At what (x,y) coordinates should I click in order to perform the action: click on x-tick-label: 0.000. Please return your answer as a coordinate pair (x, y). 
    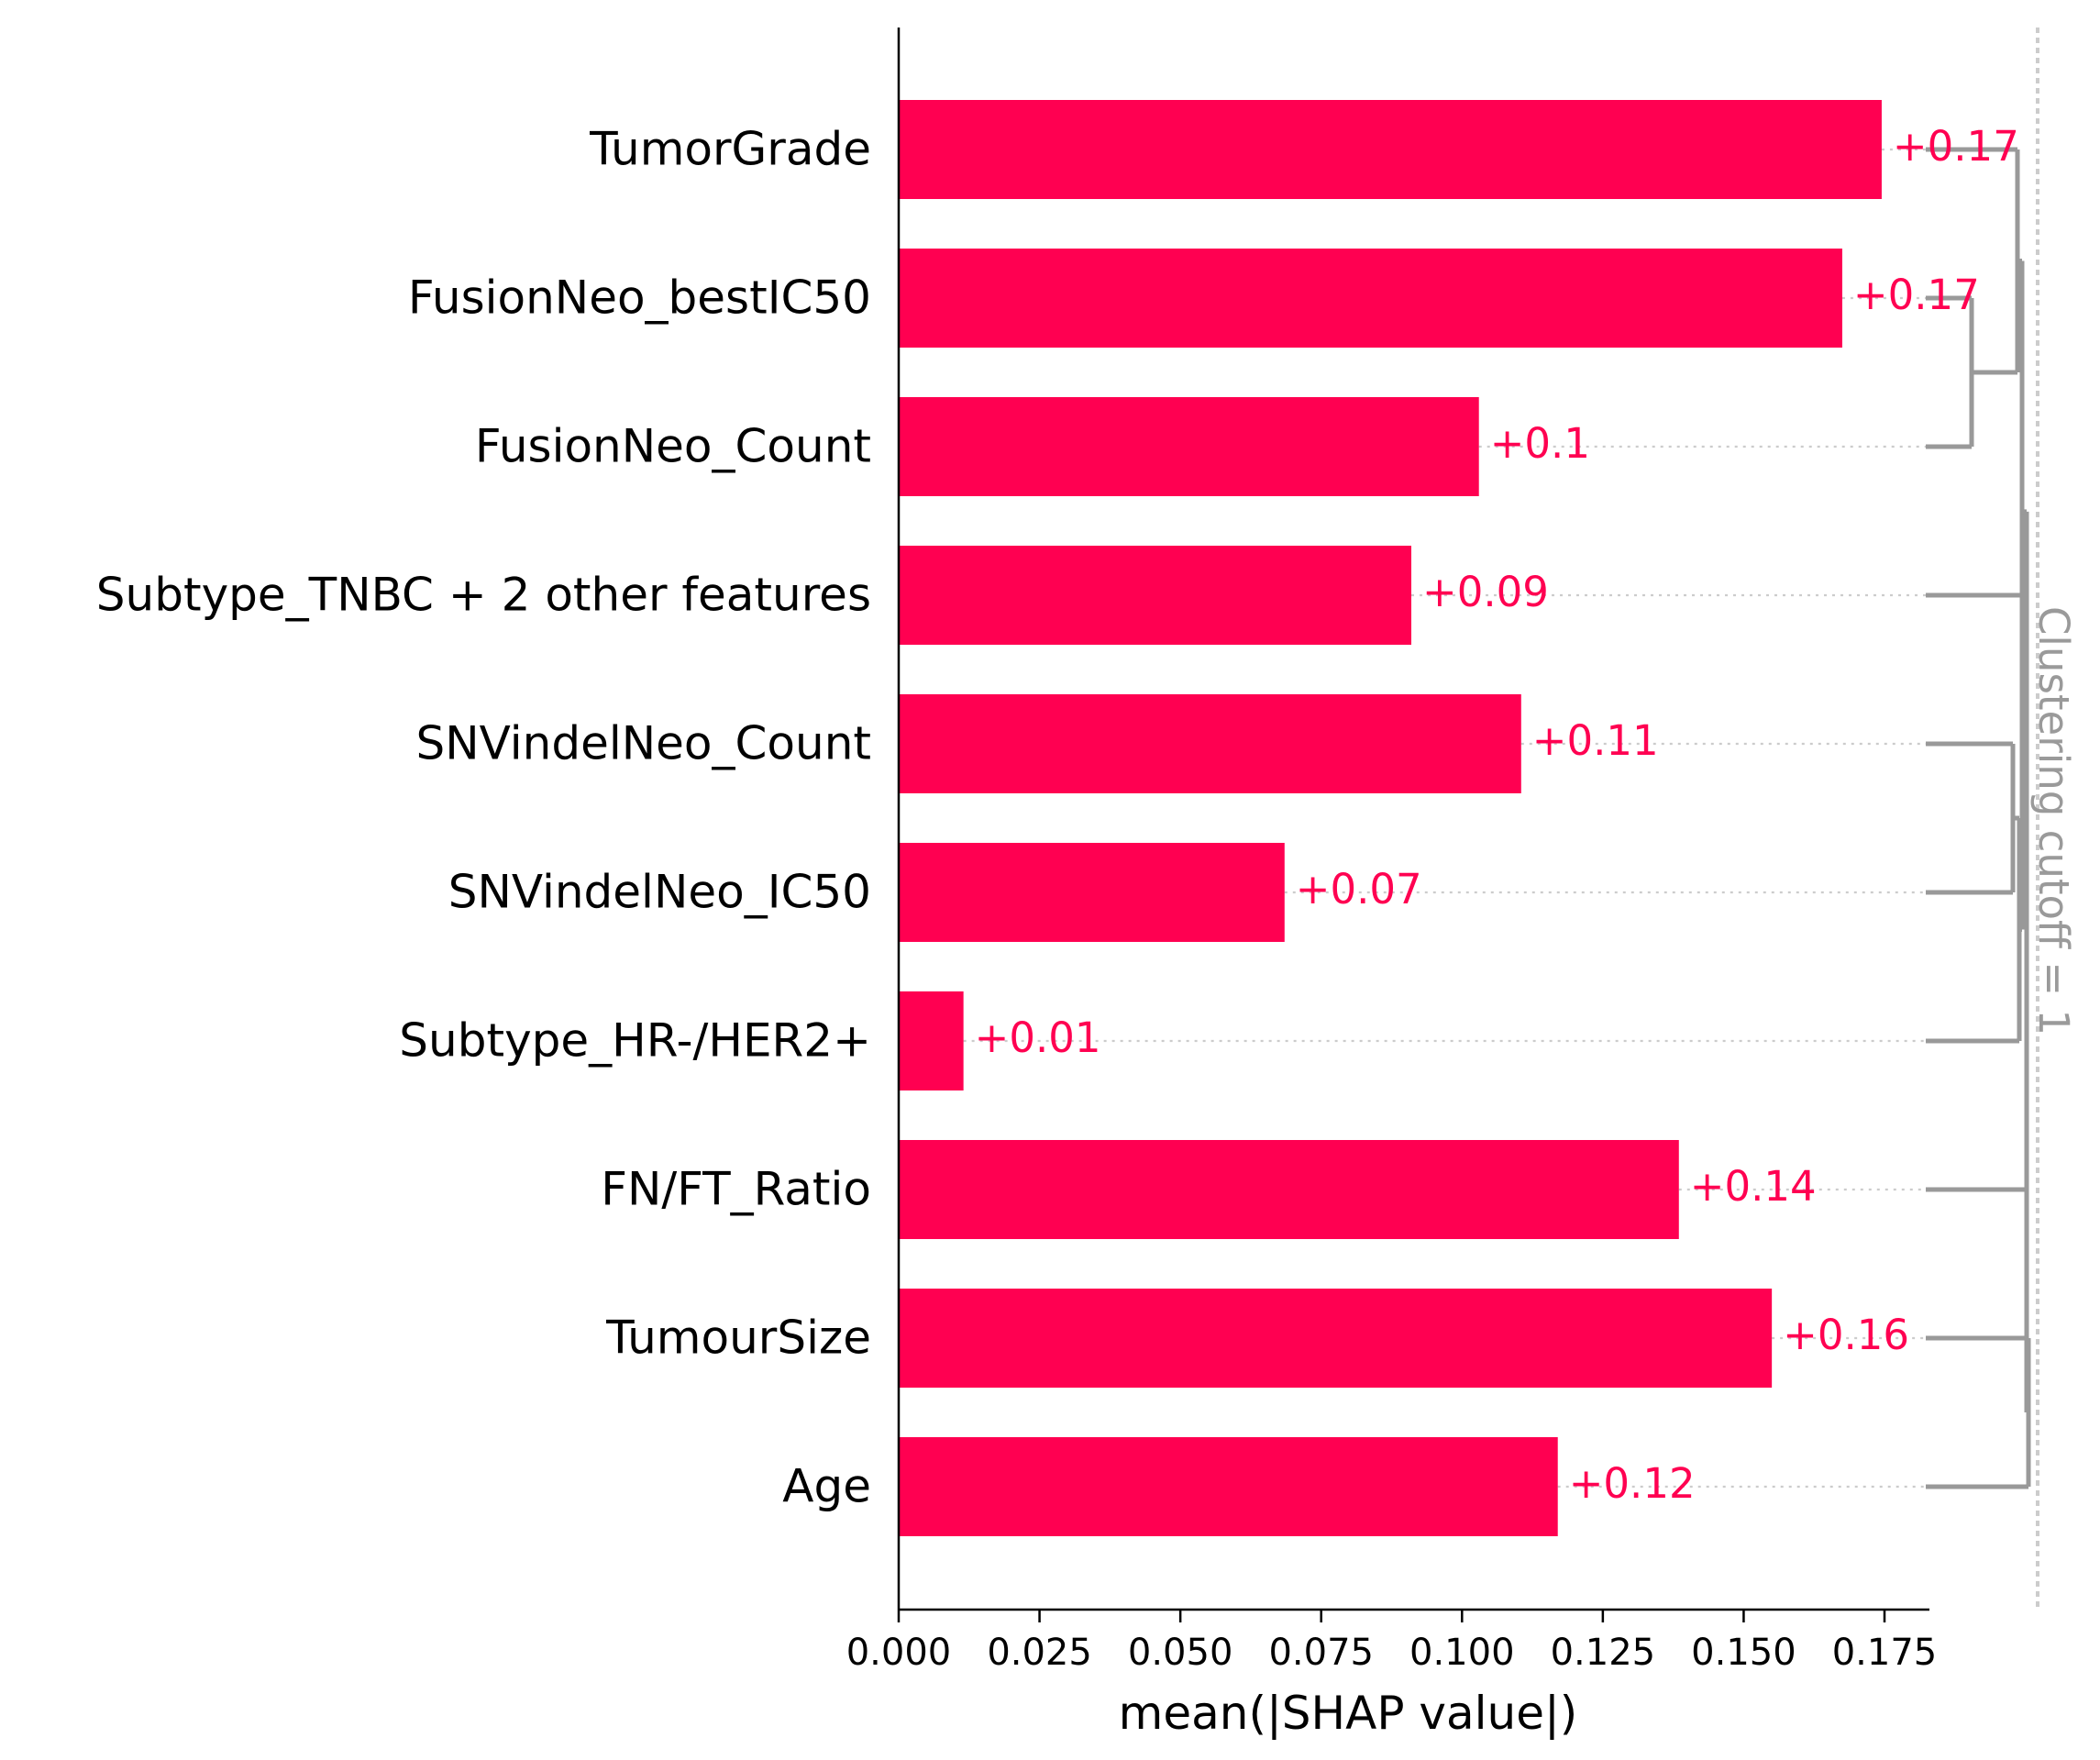
    Looking at the image, I should click on (899, 1653).